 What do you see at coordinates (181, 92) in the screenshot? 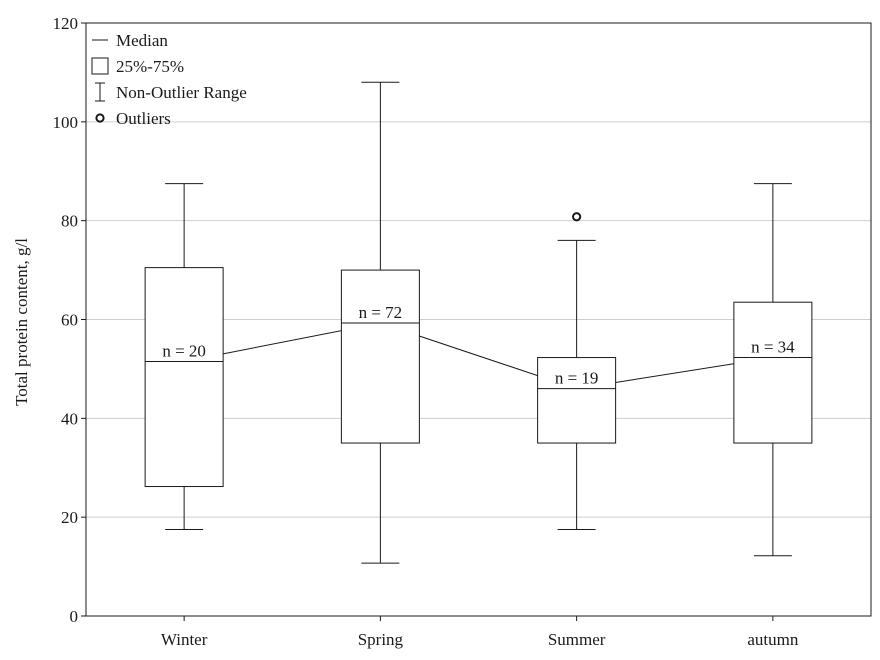
I see `legend-label: Non-Outlier Range` at bounding box center [181, 92].